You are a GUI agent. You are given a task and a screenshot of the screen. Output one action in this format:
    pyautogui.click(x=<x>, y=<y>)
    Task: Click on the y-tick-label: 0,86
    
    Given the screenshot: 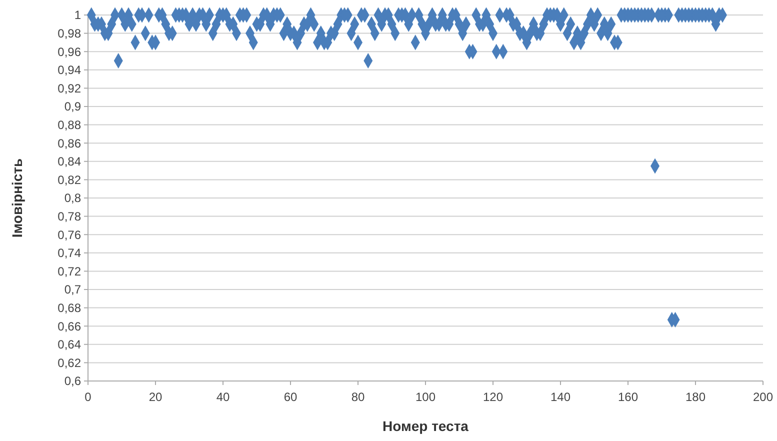 What is the action you would take?
    pyautogui.click(x=70, y=143)
    